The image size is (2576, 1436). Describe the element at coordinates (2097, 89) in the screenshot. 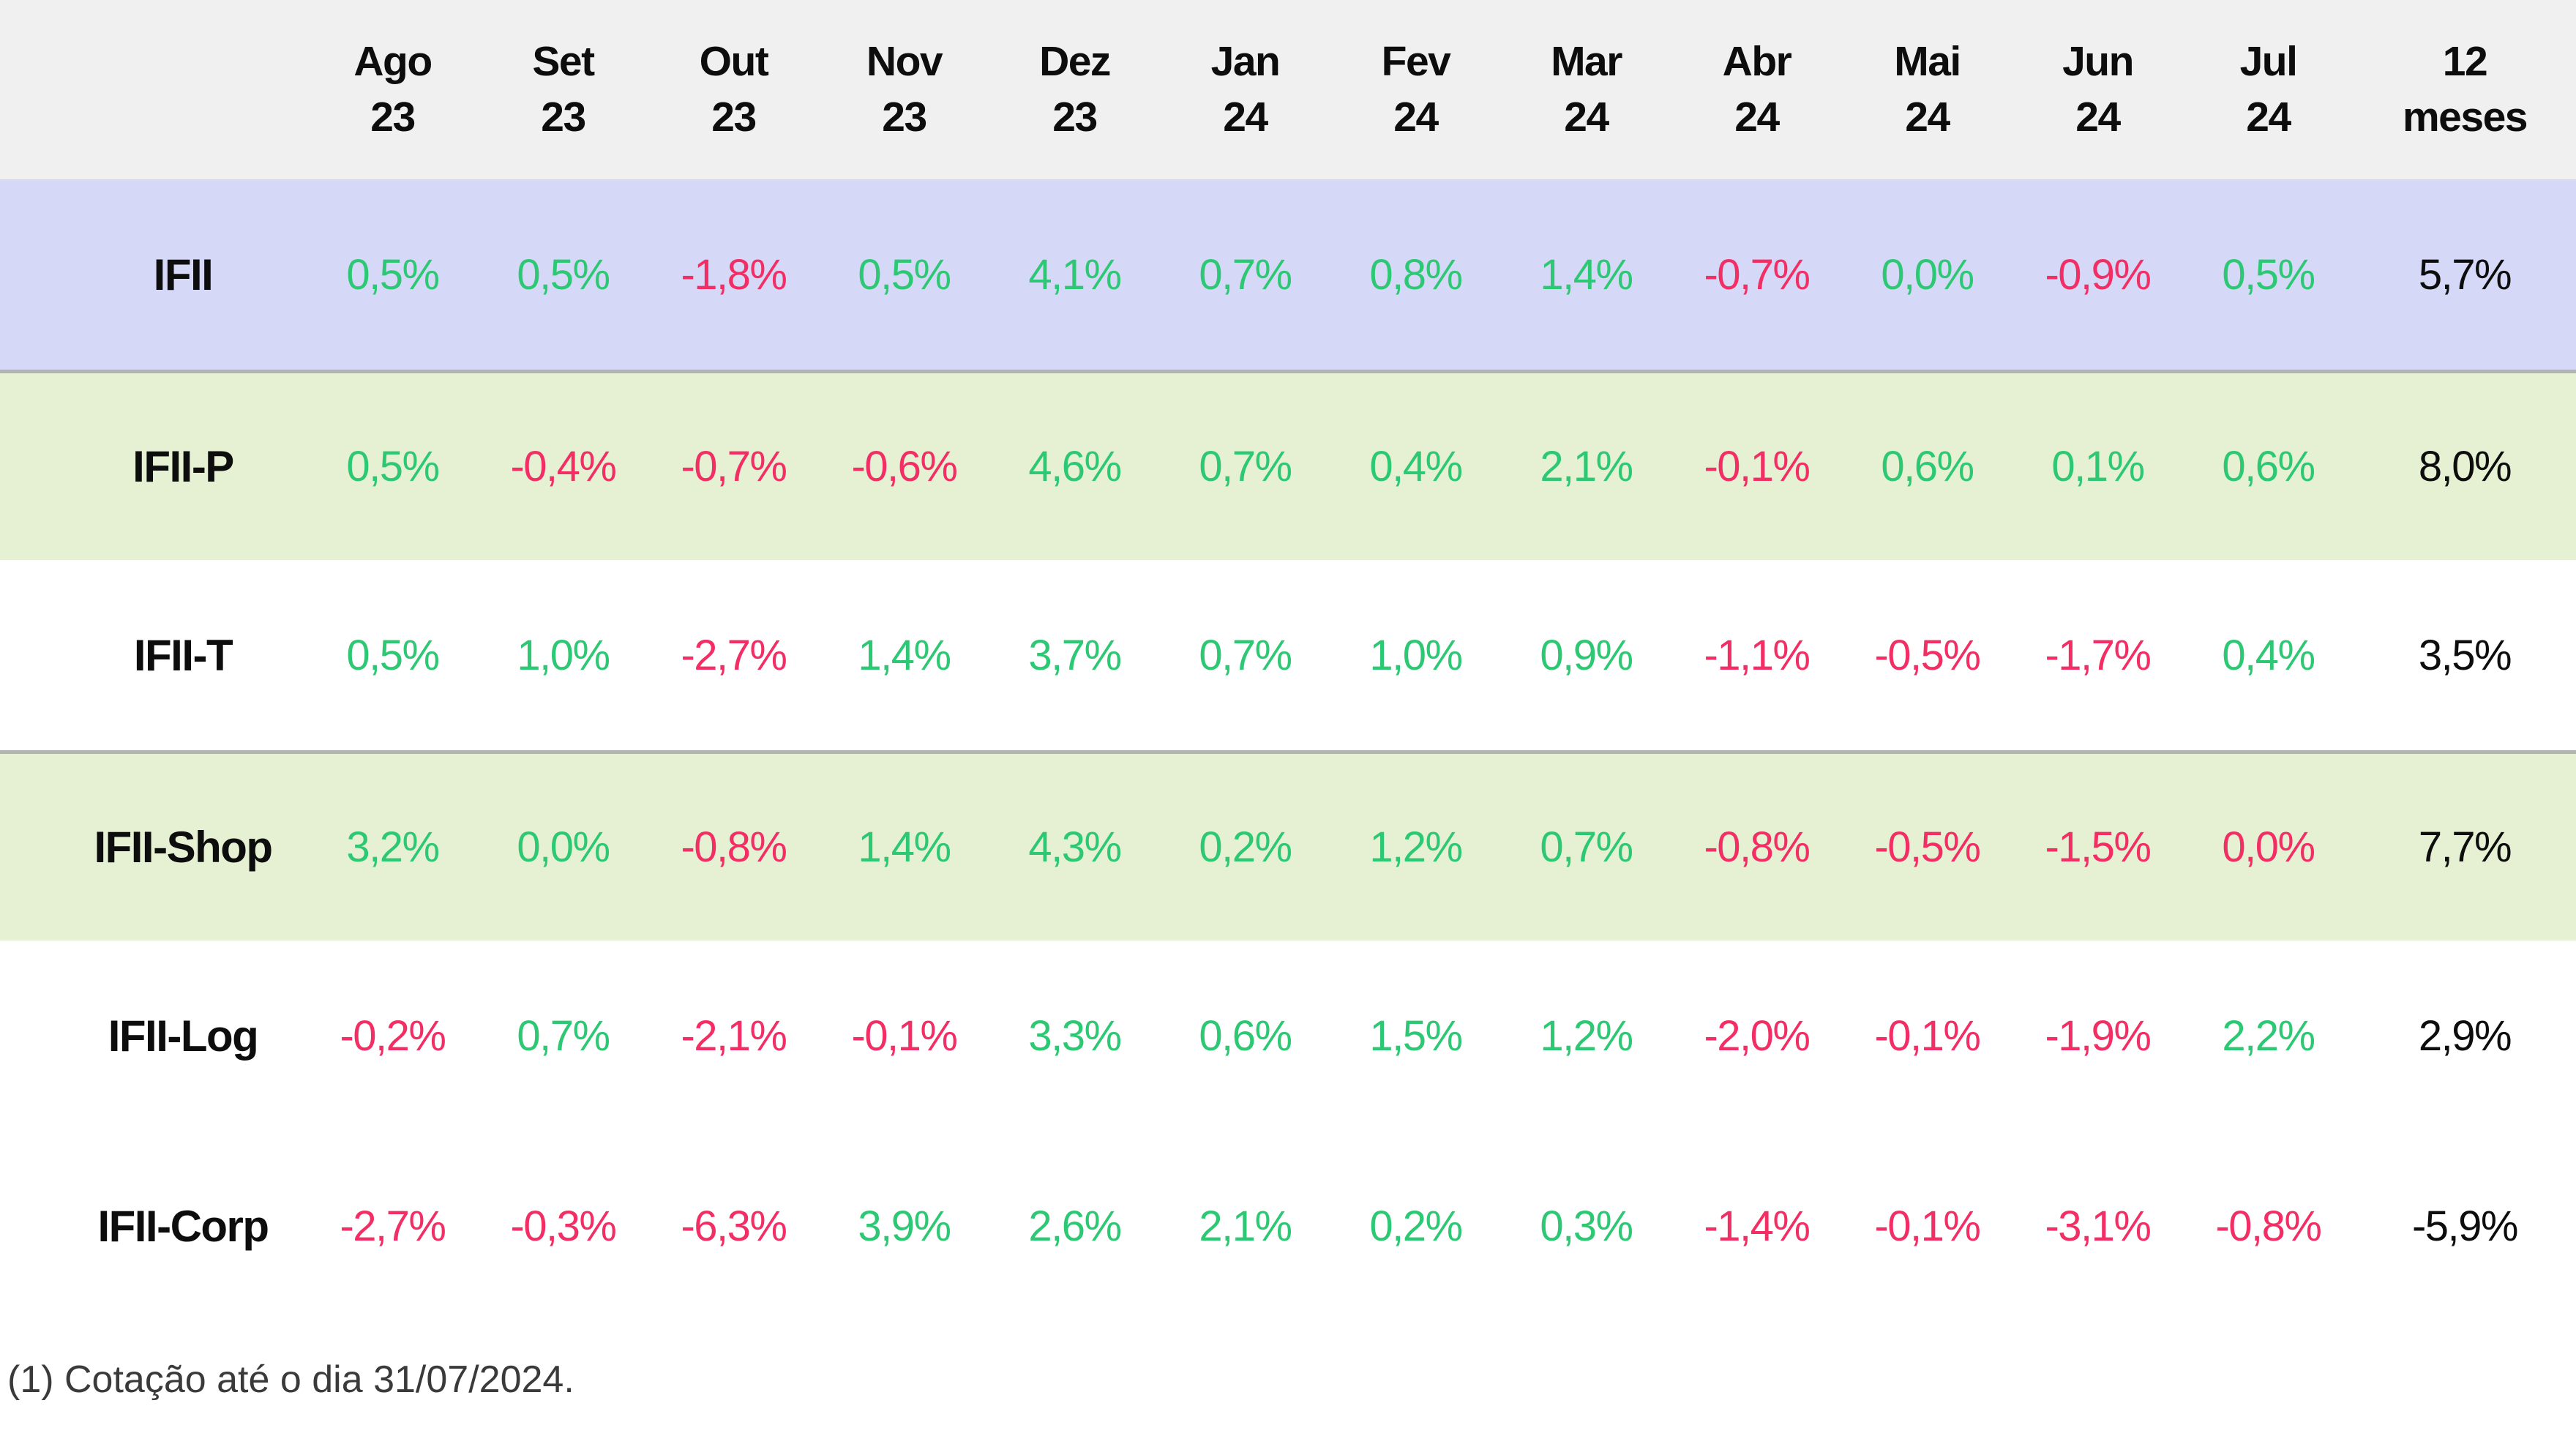

I see `column-header: Jun 24` at that location.